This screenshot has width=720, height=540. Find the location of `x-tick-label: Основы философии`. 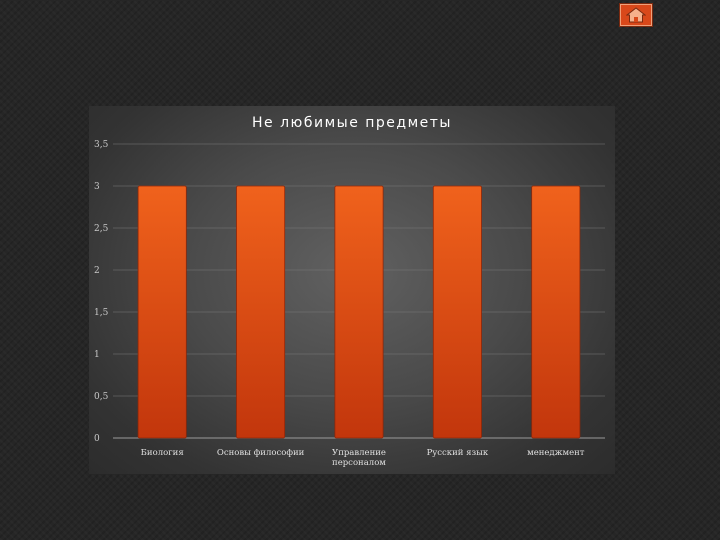

x-tick-label: Основы философии is located at coordinates (261, 453).